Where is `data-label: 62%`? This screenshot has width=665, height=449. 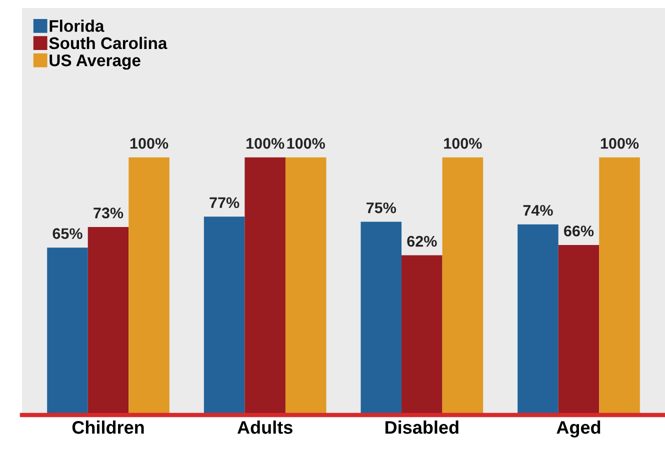 data-label: 62% is located at coordinates (422, 241).